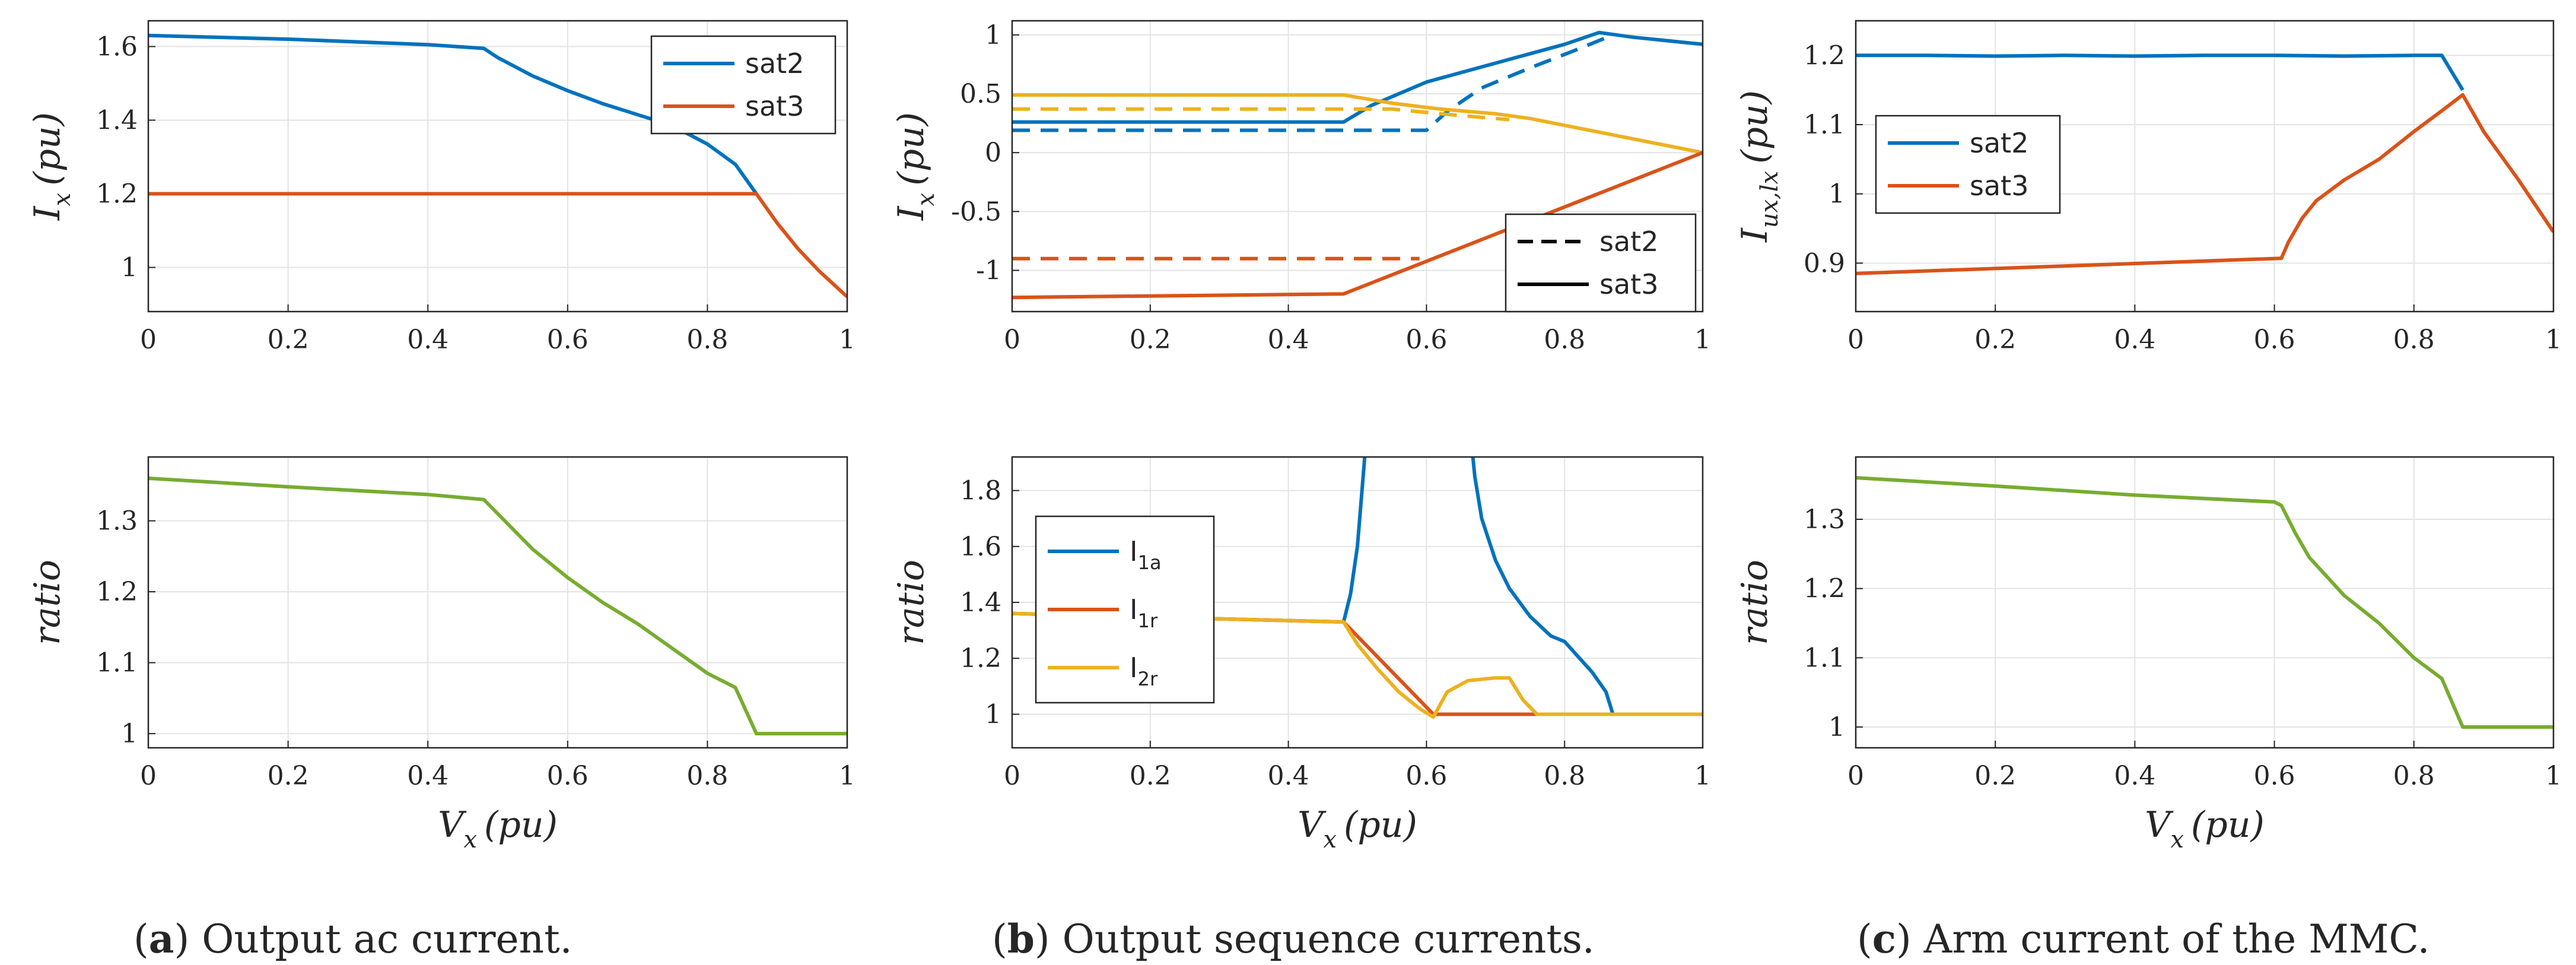  I want to click on legend-label-sub: 2r, so click(1148, 679).